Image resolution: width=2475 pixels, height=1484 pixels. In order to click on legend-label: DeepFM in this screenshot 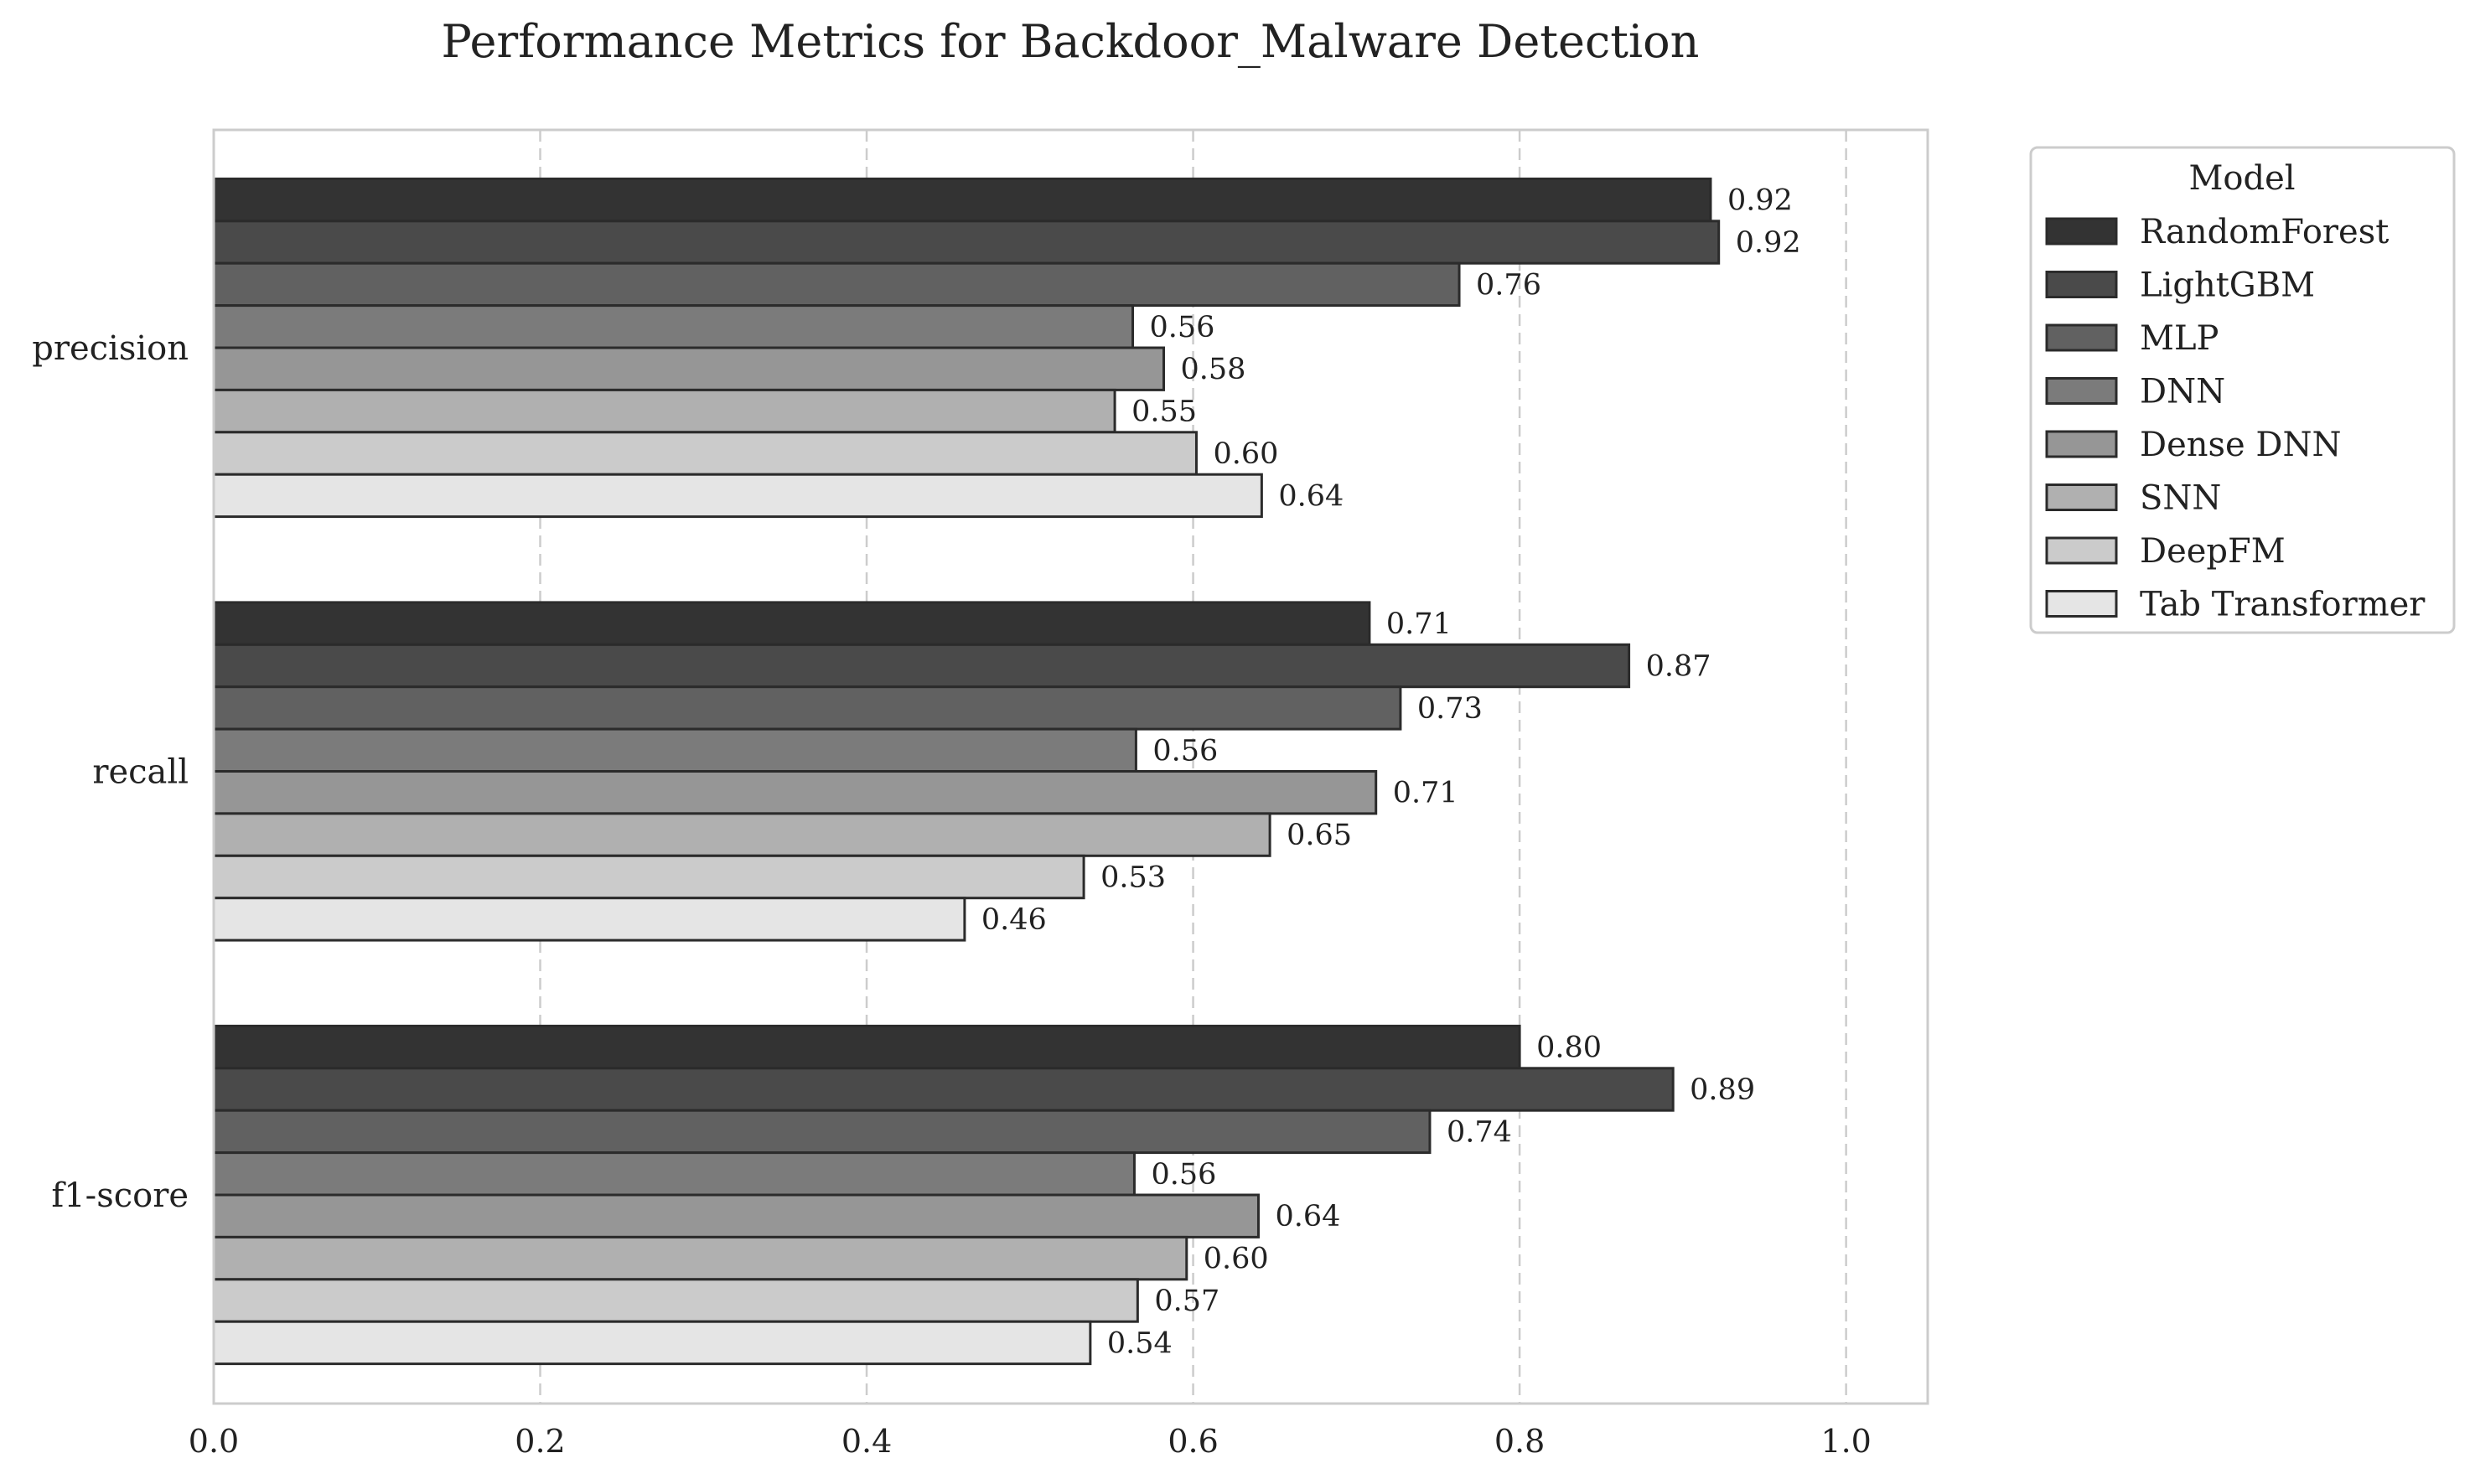, I will do `click(2213, 551)`.